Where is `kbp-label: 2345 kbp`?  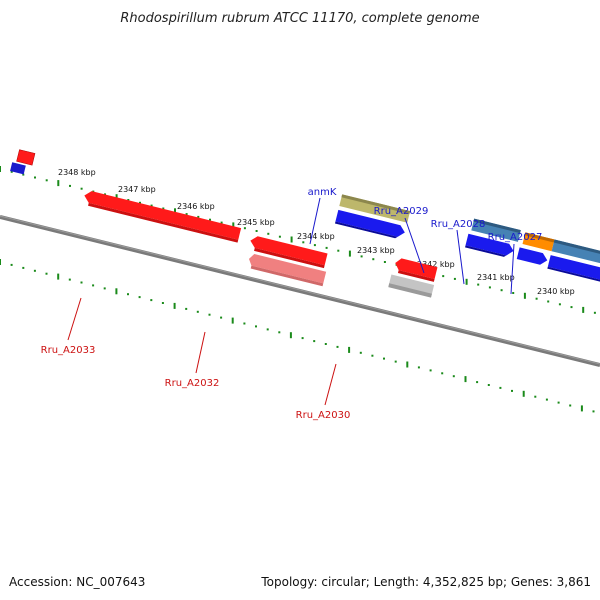 kbp-label: 2345 kbp is located at coordinates (256, 222).